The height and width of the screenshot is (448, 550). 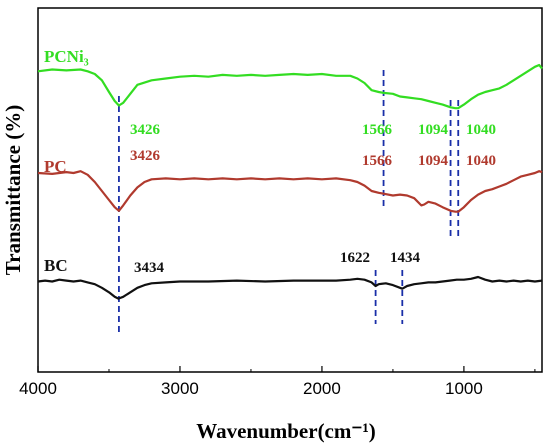 What do you see at coordinates (13, 190) in the screenshot?
I see `y-axis-label: Transmittance (%)` at bounding box center [13, 190].